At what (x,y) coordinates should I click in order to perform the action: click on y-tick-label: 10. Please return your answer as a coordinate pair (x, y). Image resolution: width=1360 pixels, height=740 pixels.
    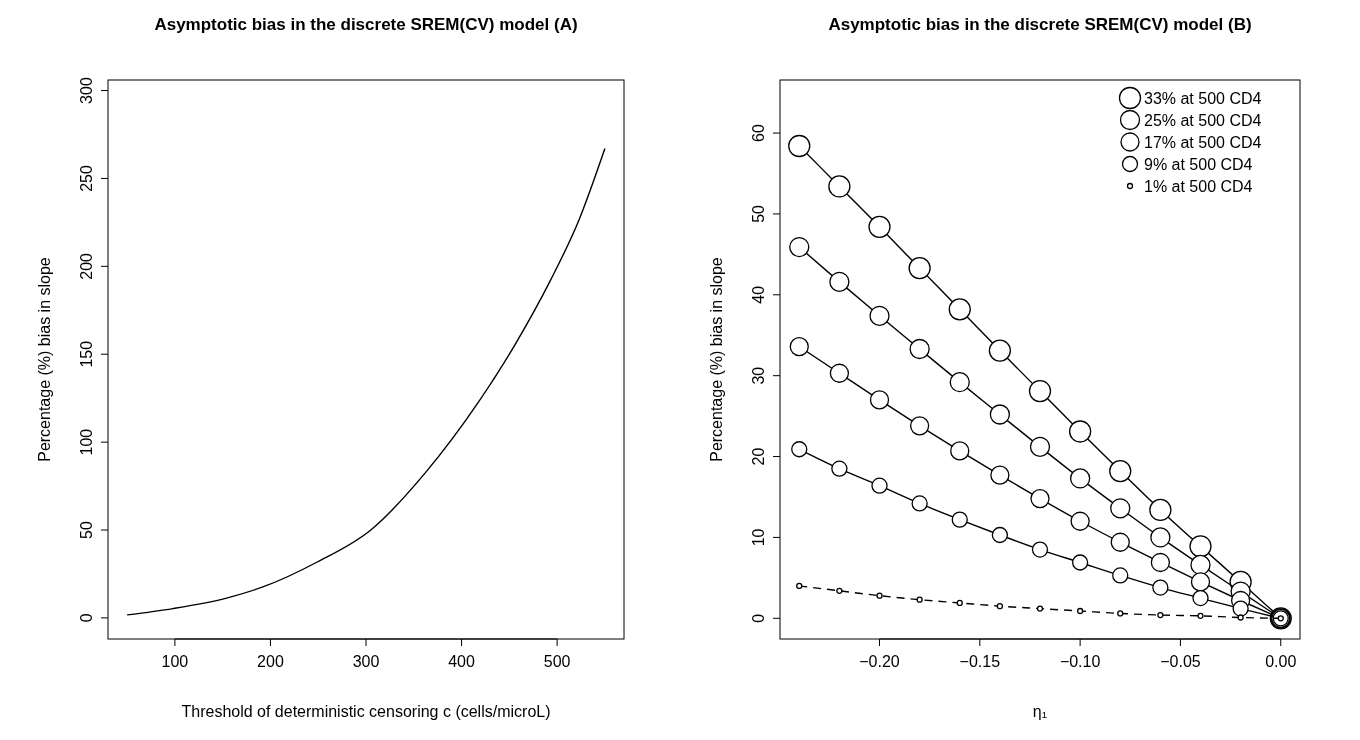
    Looking at the image, I should click on (758, 537).